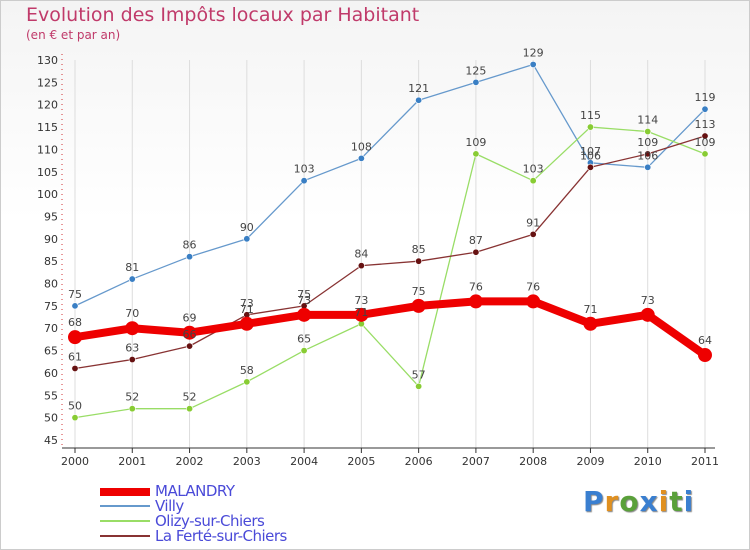  Describe the element at coordinates (47, 127) in the screenshot. I see `y-tick-label: 115` at that location.